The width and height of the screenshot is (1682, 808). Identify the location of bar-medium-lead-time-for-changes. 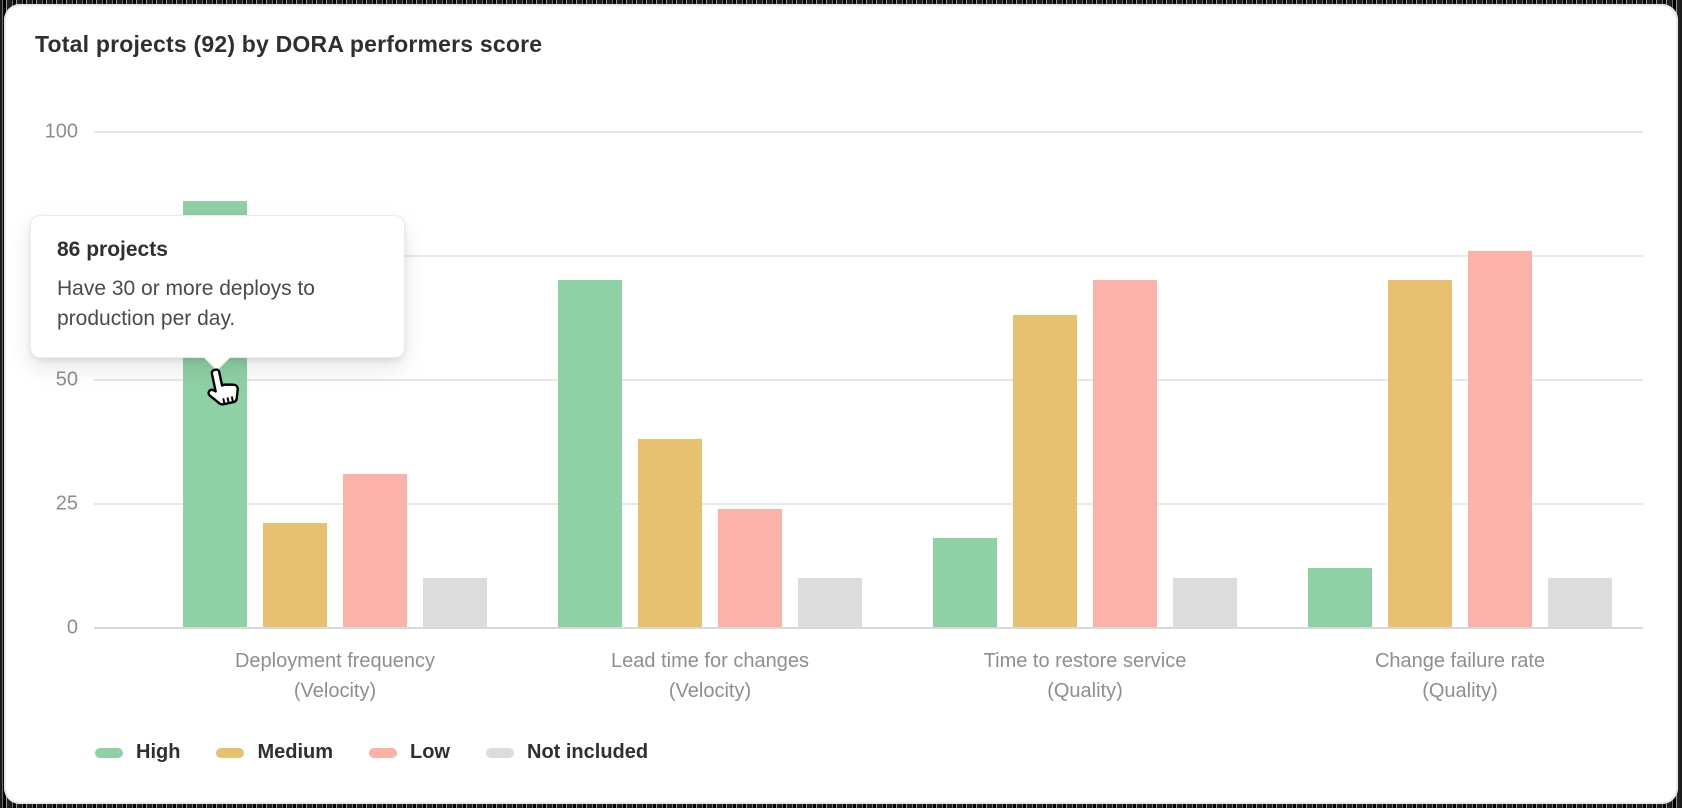
(670, 533).